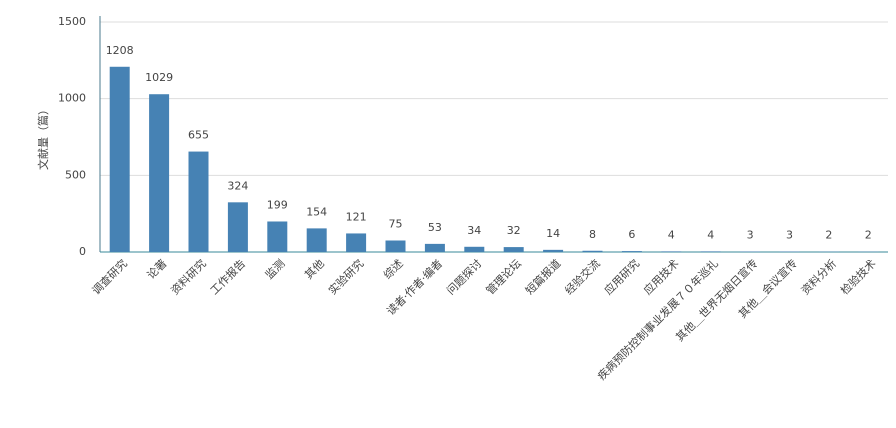 The image size is (896, 428). Describe the element at coordinates (474, 230) in the screenshot. I see `value-label: 34` at that location.